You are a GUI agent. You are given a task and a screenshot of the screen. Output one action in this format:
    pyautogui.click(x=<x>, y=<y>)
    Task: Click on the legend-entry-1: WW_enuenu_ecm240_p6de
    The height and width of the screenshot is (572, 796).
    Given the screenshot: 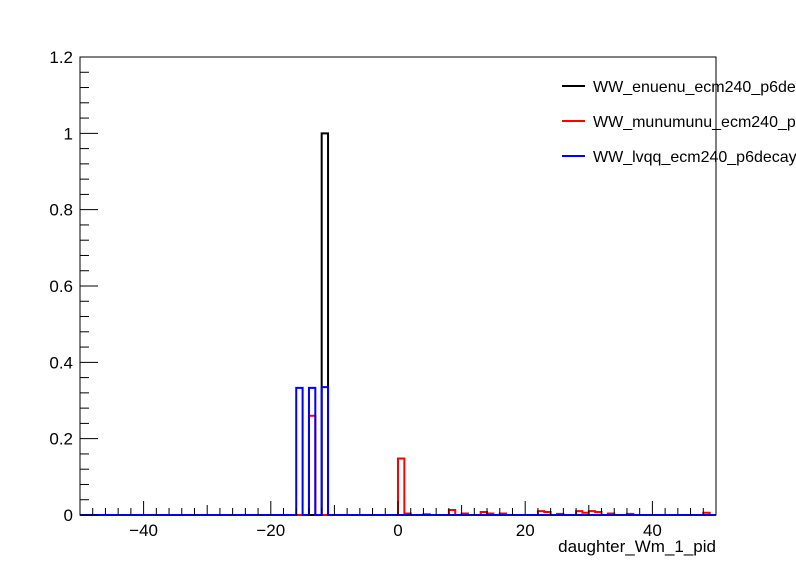 What is the action you would take?
    pyautogui.click(x=694, y=87)
    